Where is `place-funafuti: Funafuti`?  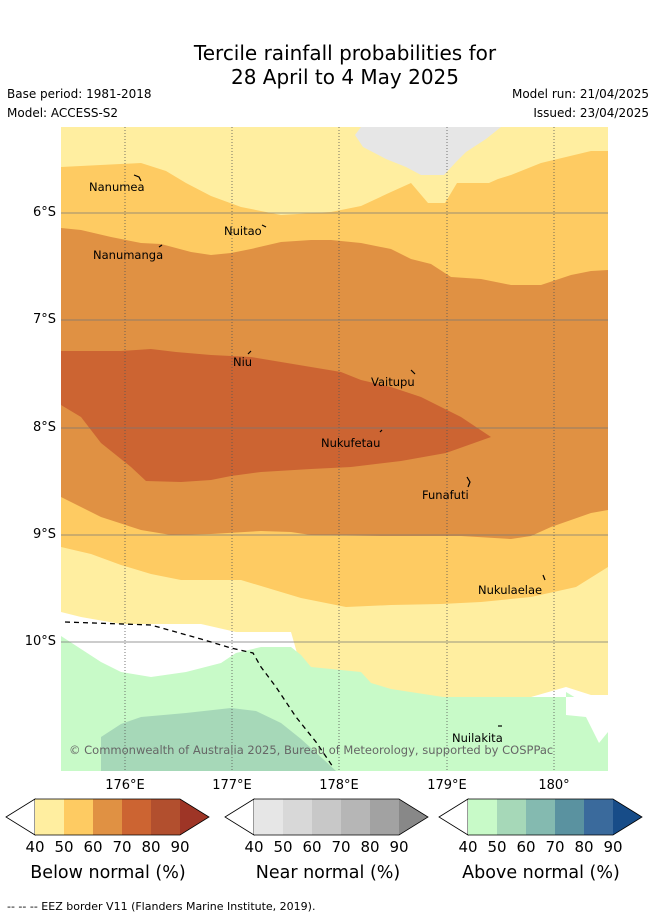
place-funafuti: Funafuti is located at coordinates (445, 495).